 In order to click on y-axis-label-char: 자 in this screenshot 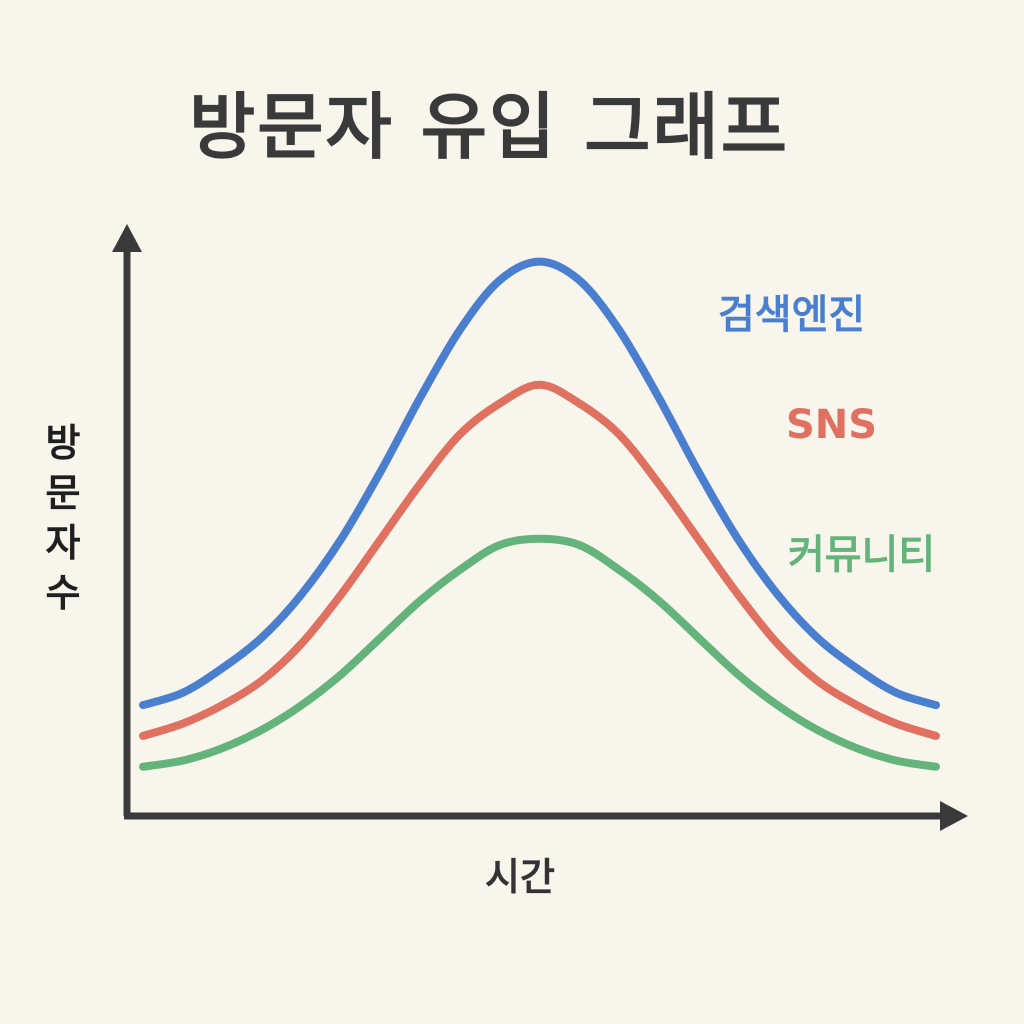, I will do `click(63, 543)`.